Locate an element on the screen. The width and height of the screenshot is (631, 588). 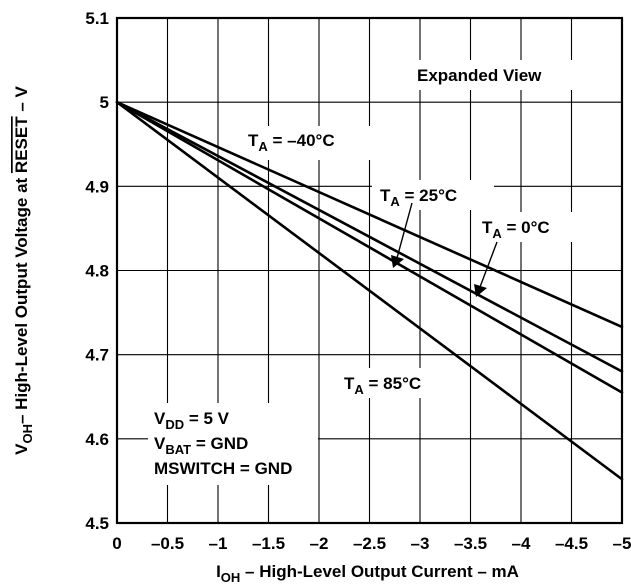
condition-0: VDD = 5 V is located at coordinates (192, 420).